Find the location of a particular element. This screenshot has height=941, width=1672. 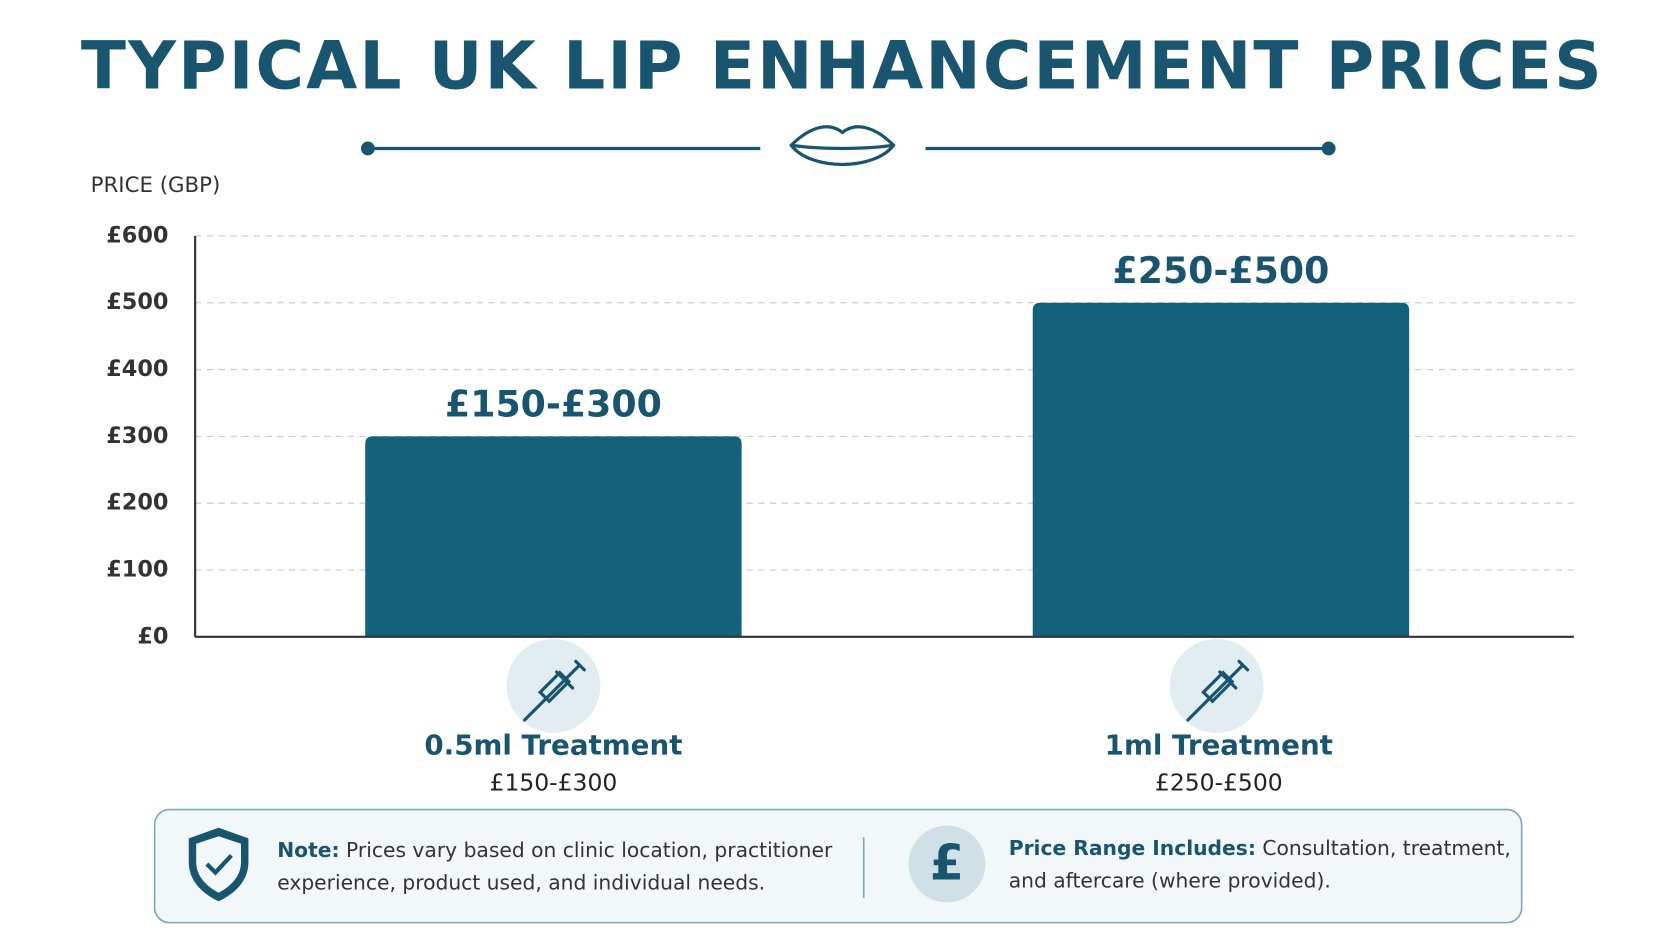

category-sublabel: £250-£500 is located at coordinates (1219, 783).